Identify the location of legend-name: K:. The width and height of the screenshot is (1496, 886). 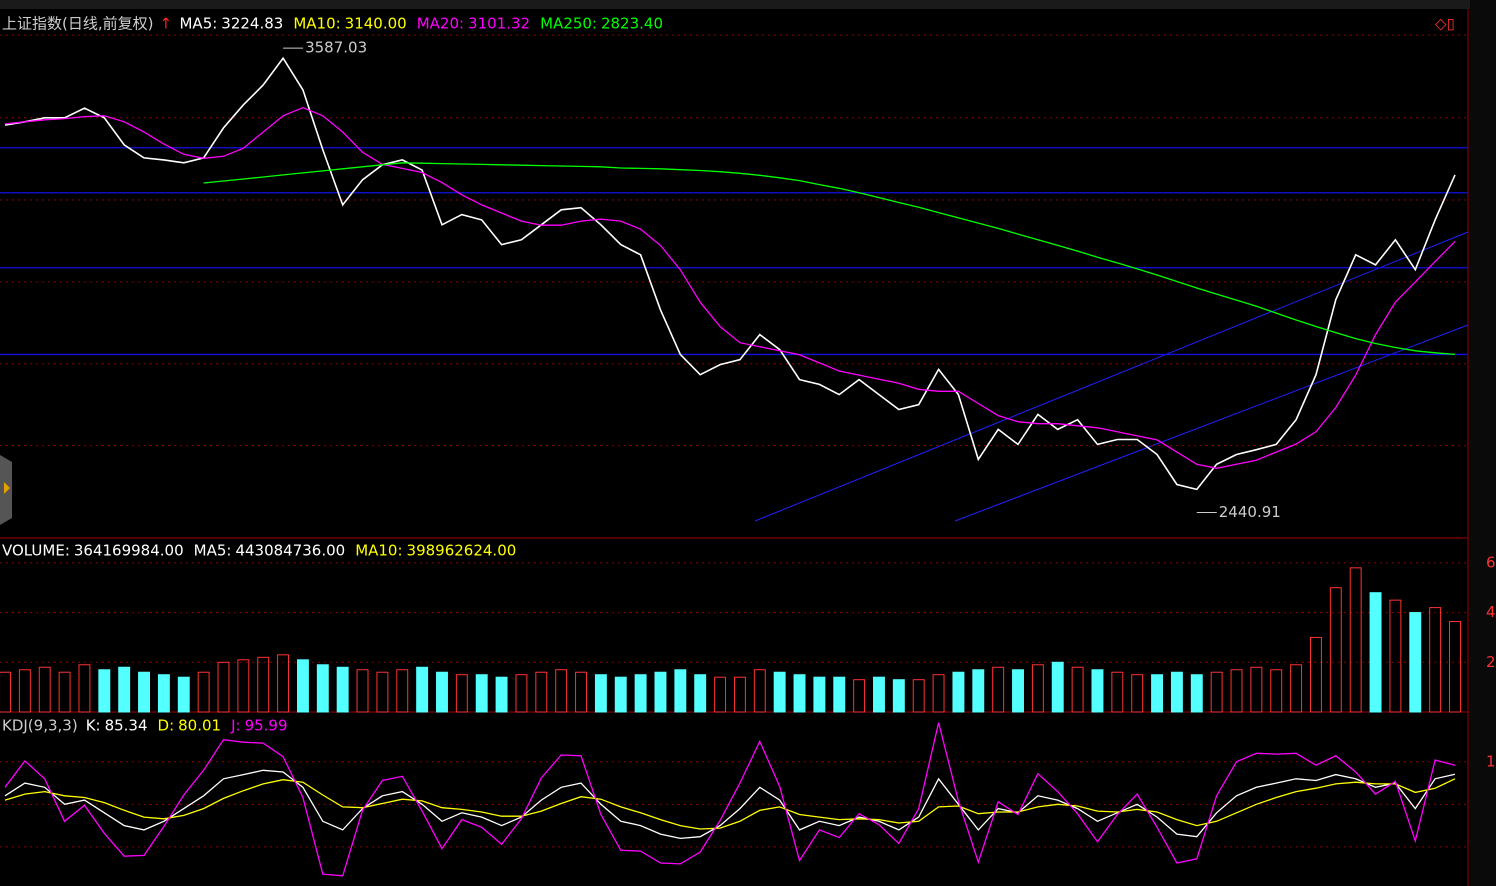
(93, 726).